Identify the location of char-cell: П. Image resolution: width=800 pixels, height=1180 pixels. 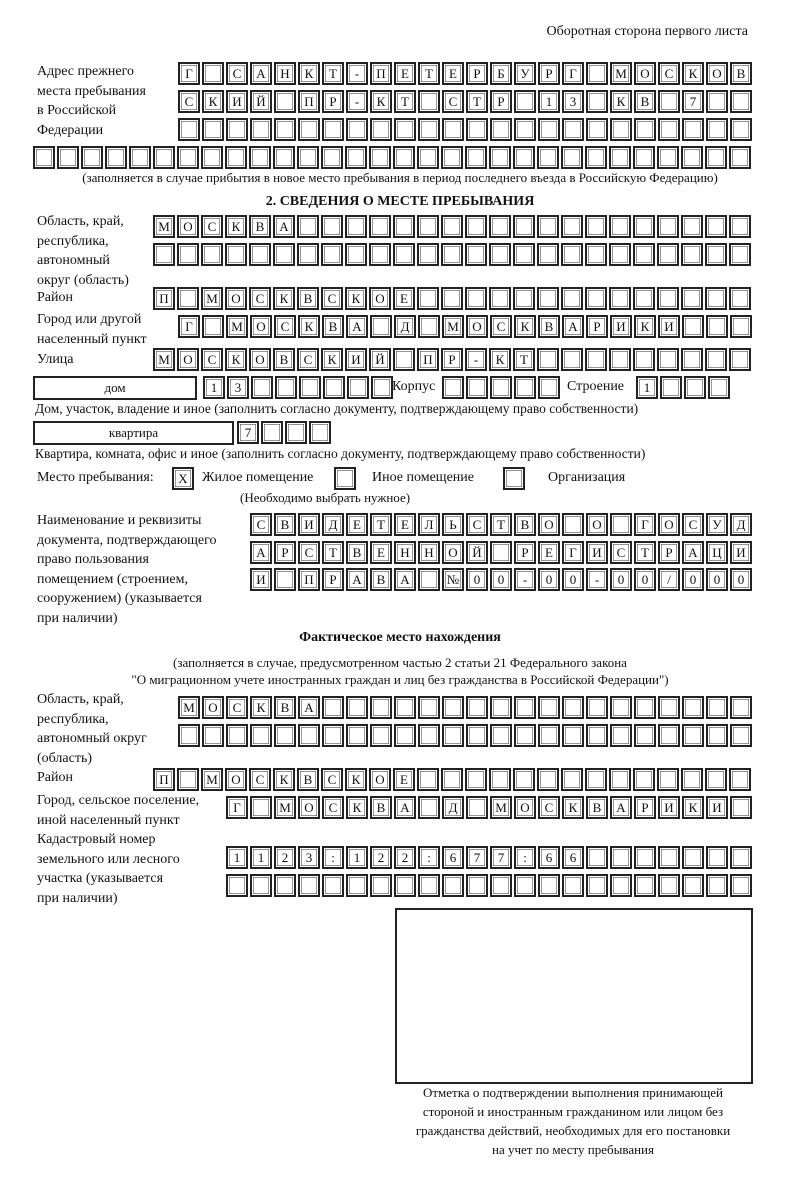
(381, 73).